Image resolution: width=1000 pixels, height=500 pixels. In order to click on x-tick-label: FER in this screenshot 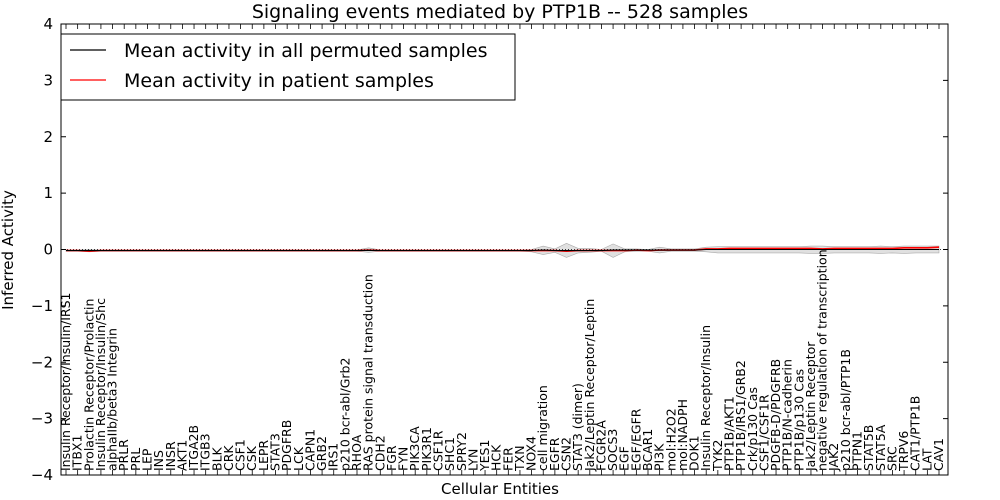, I will do `click(507, 459)`.